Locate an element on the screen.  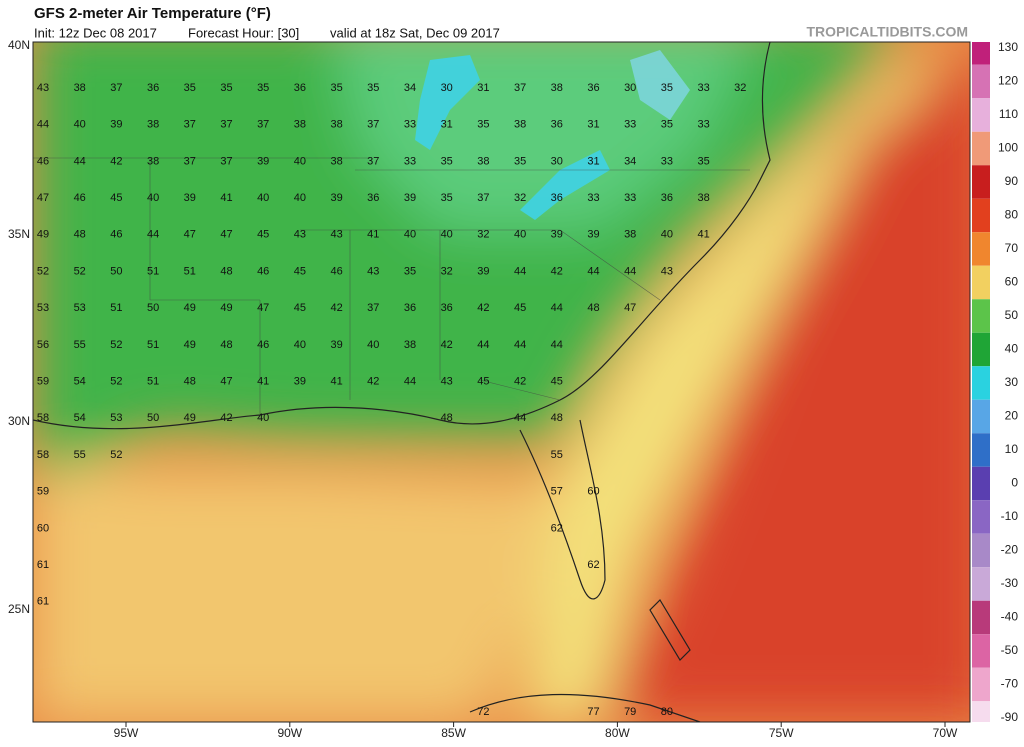
temperature-label: 30 is located at coordinates (630, 88).